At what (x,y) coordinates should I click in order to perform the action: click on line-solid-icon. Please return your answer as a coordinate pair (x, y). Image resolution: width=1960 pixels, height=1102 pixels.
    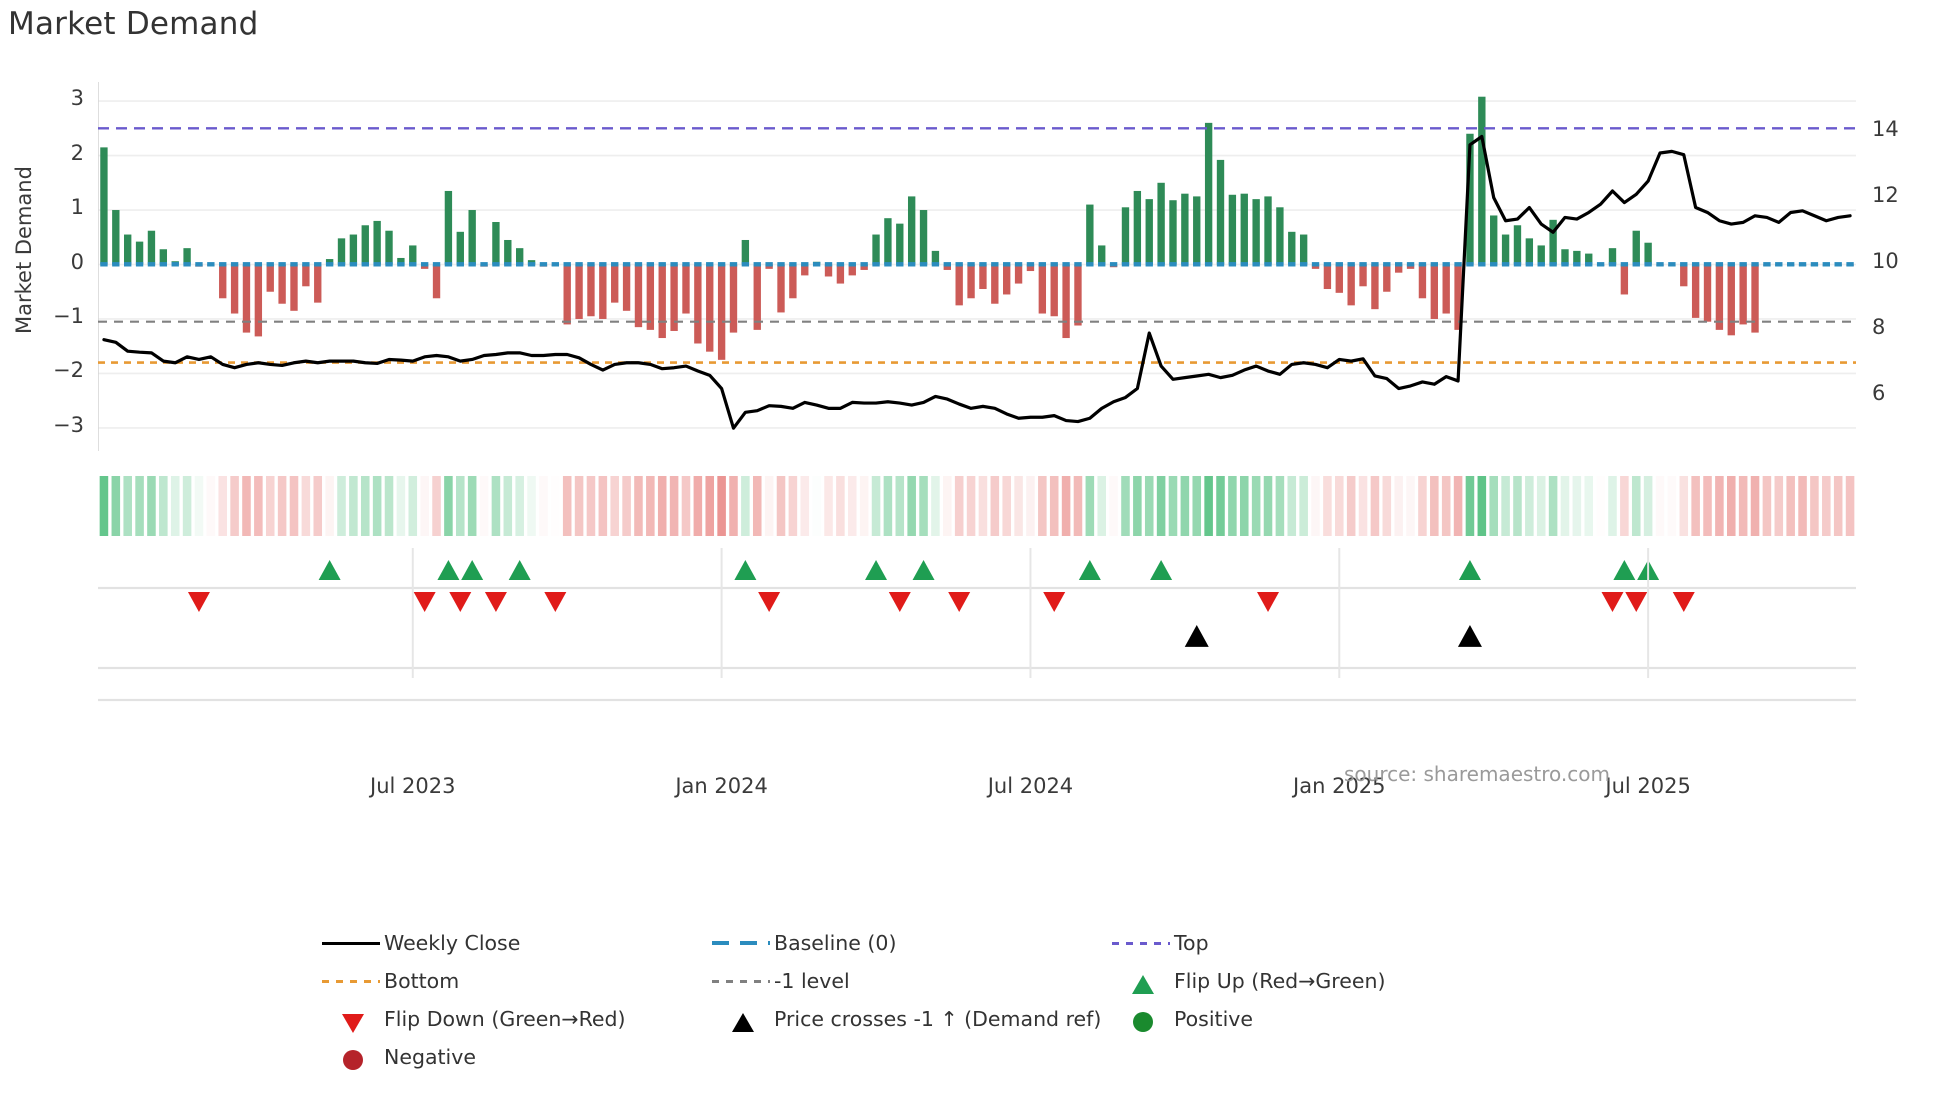
    Looking at the image, I should click on (351, 943).